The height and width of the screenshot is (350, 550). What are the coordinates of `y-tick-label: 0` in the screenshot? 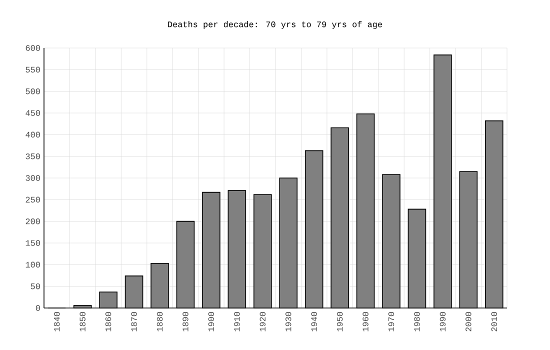 It's located at (38, 308).